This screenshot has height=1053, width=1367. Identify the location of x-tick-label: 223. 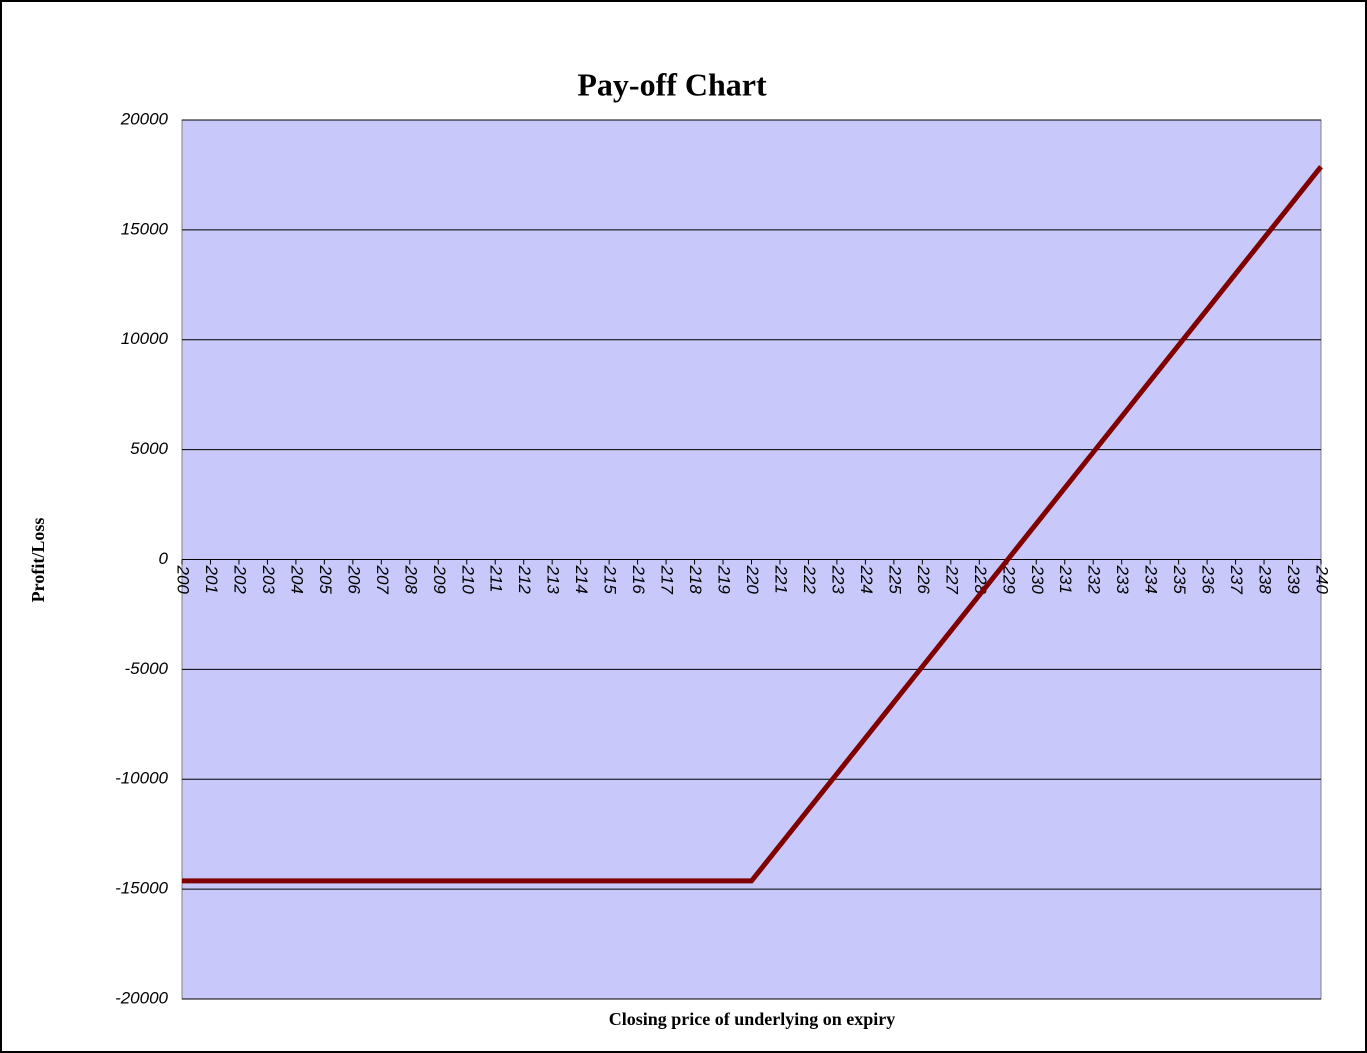
(837, 580).